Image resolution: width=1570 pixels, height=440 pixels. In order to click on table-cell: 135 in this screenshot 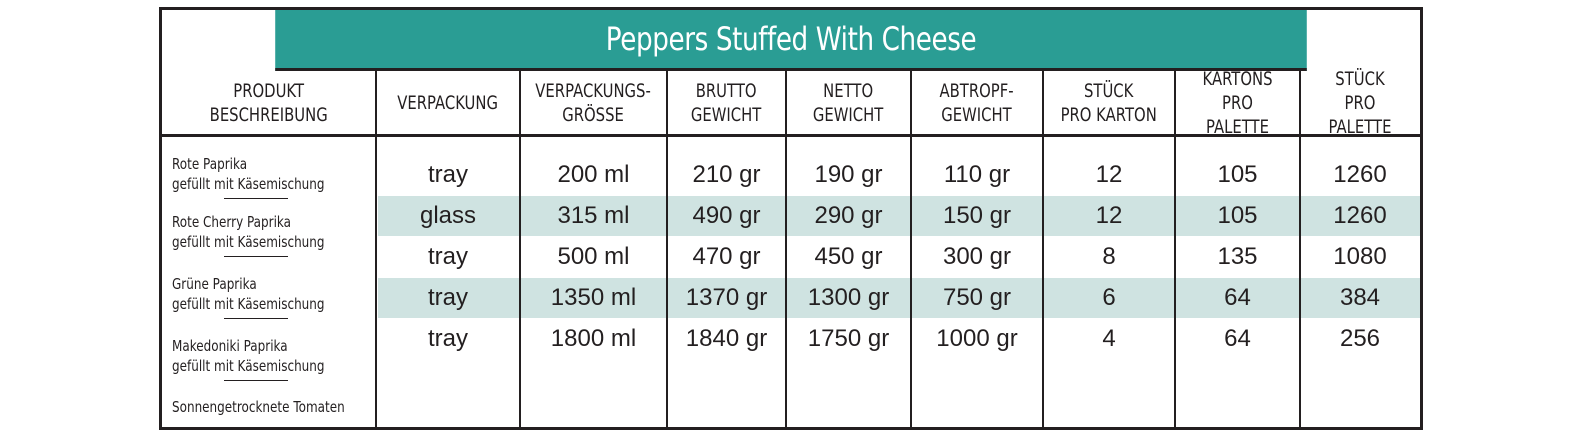, I will do `click(1237, 256)`.